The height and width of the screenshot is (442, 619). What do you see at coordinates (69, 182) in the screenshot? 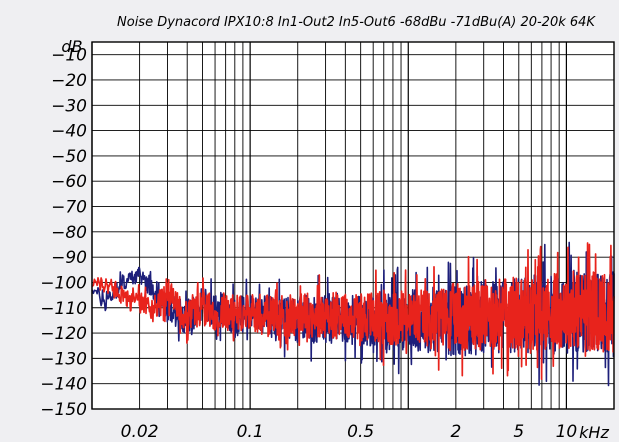
I see `y-tick-label: −60` at bounding box center [69, 182].